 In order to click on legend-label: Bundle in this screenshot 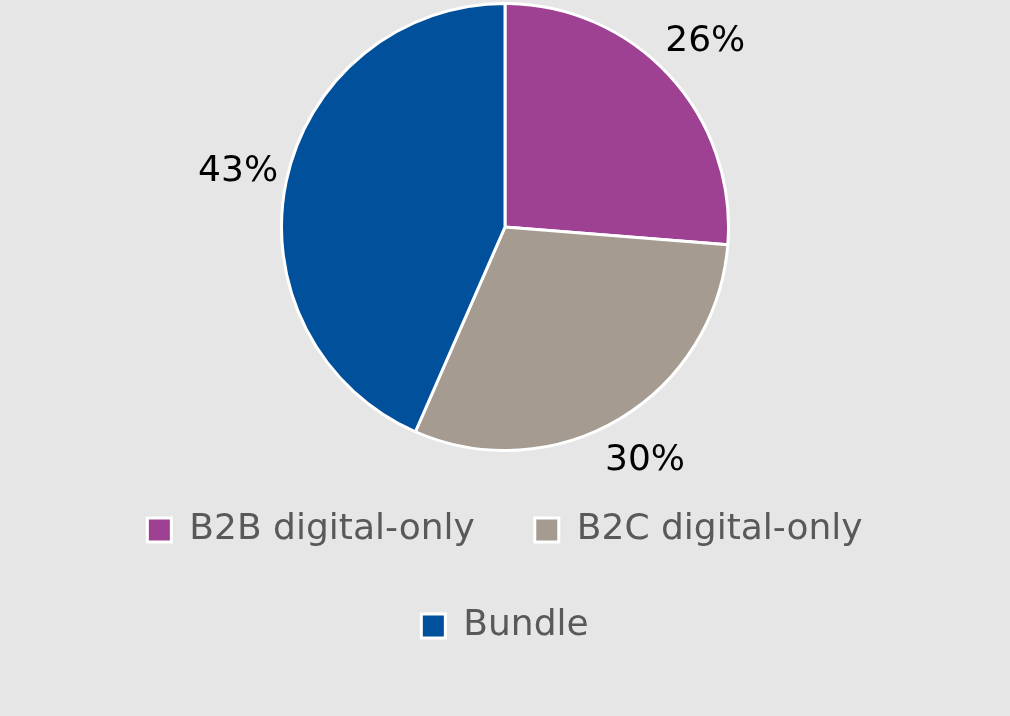, I will do `click(526, 623)`.